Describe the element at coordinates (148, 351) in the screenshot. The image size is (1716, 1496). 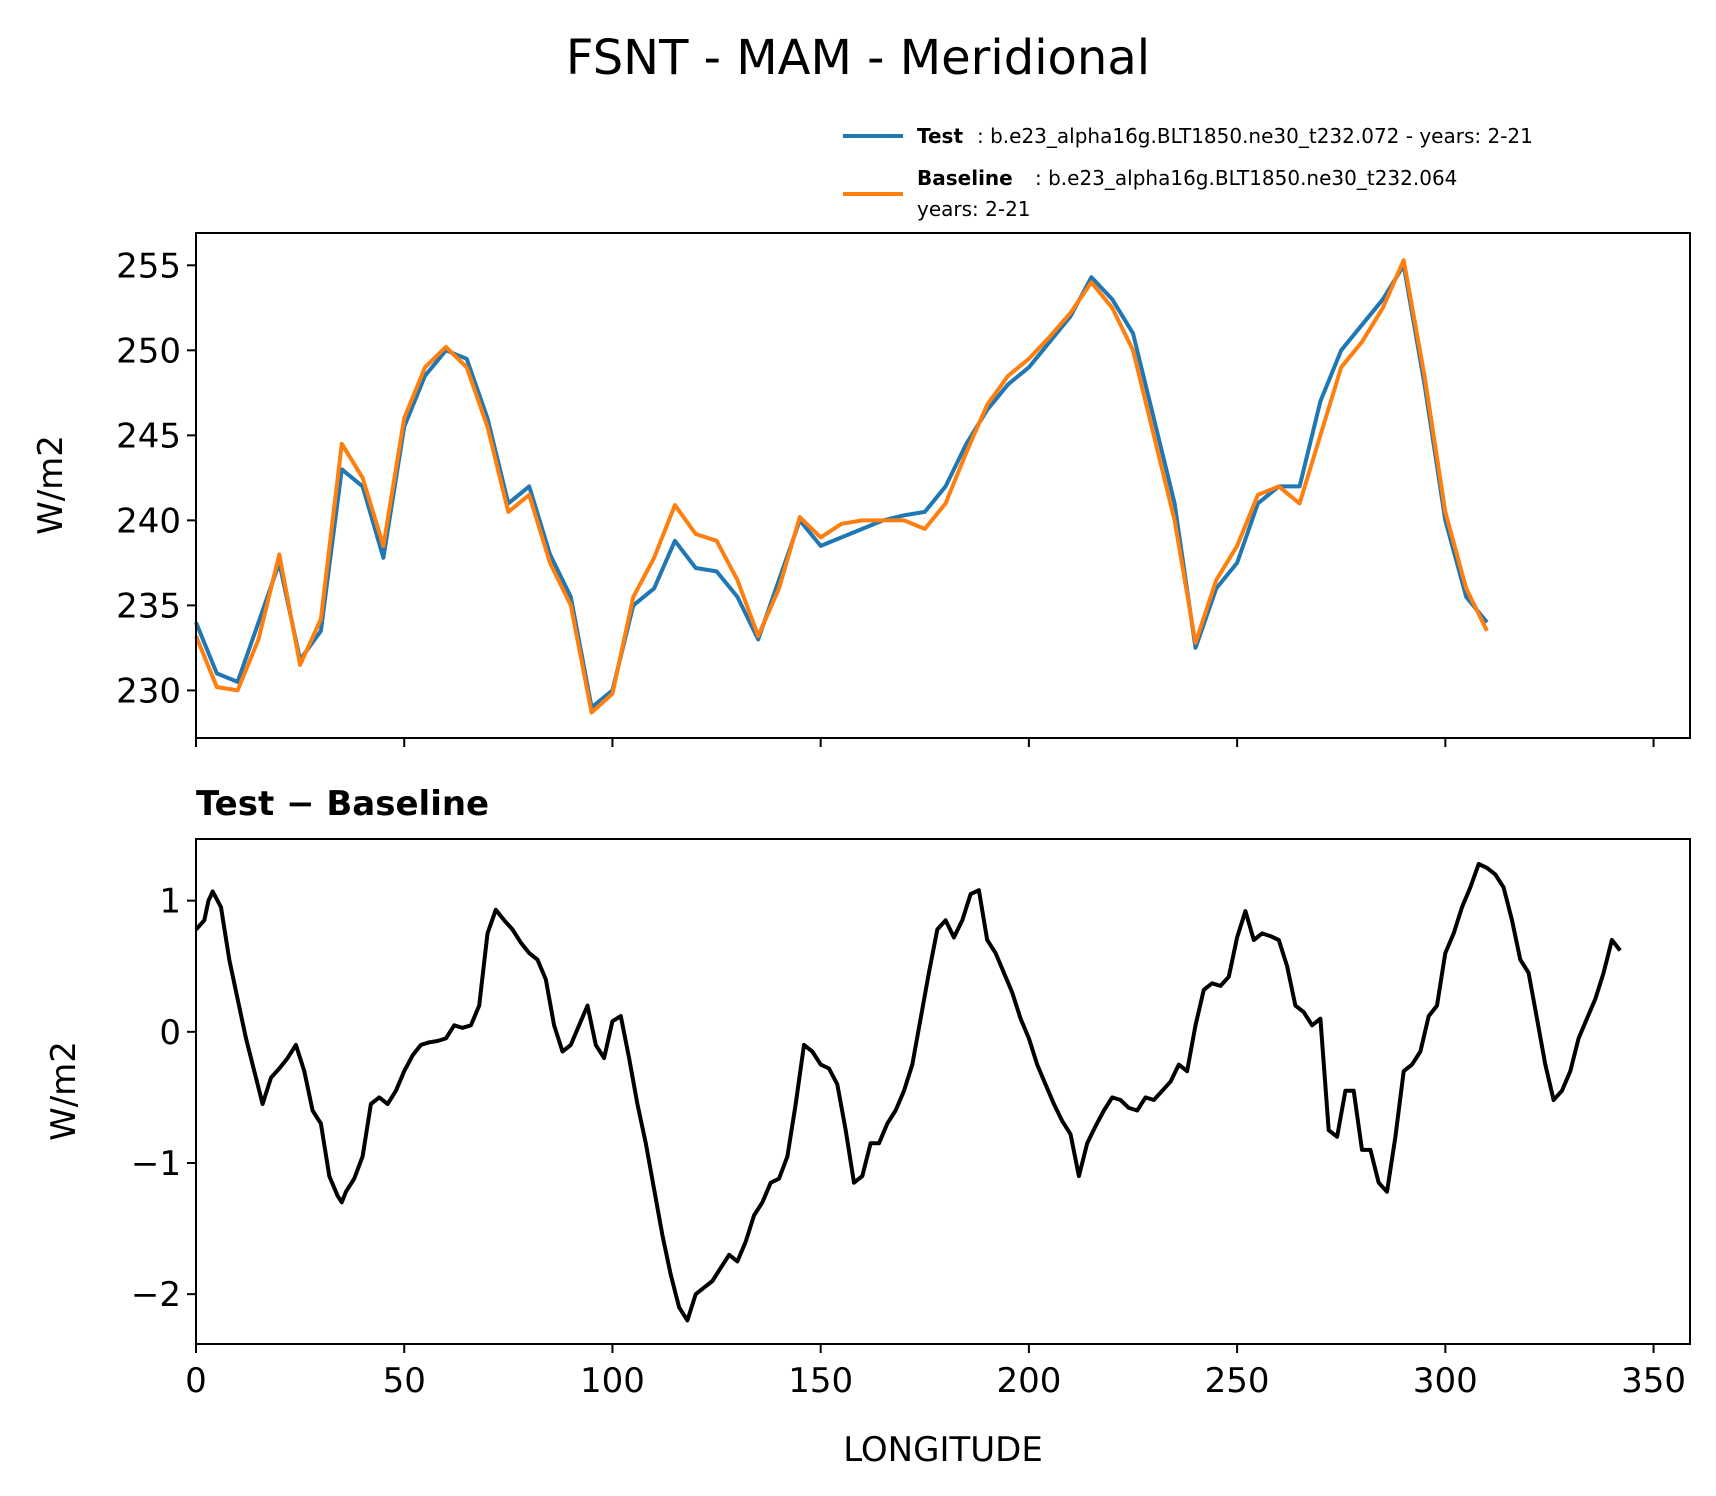
I see `top-ytick-label: 250` at that location.